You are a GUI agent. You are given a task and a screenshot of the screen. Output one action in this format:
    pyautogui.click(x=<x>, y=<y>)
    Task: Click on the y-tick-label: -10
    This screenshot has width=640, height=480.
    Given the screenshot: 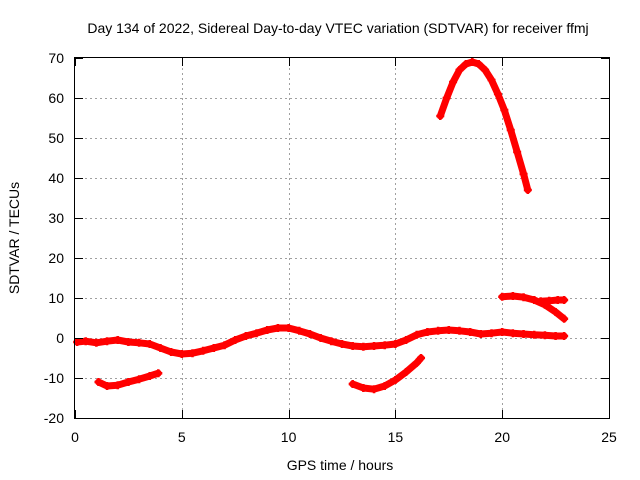 What is the action you would take?
    pyautogui.click(x=54, y=378)
    